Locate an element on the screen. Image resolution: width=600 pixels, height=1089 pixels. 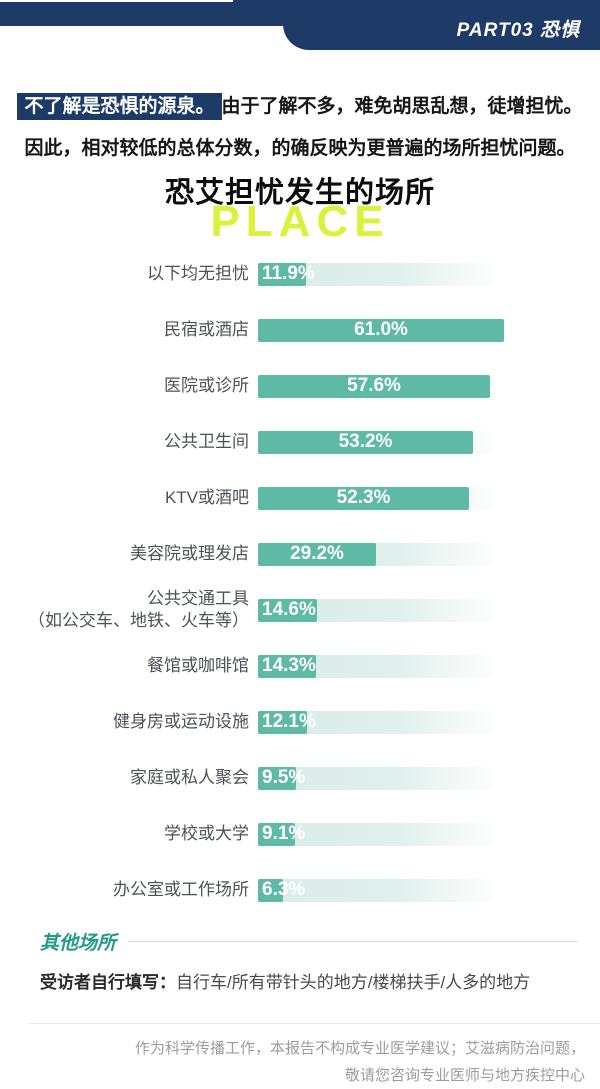
bar-row: 公共卫生间 53.2% is located at coordinates (300, 442).